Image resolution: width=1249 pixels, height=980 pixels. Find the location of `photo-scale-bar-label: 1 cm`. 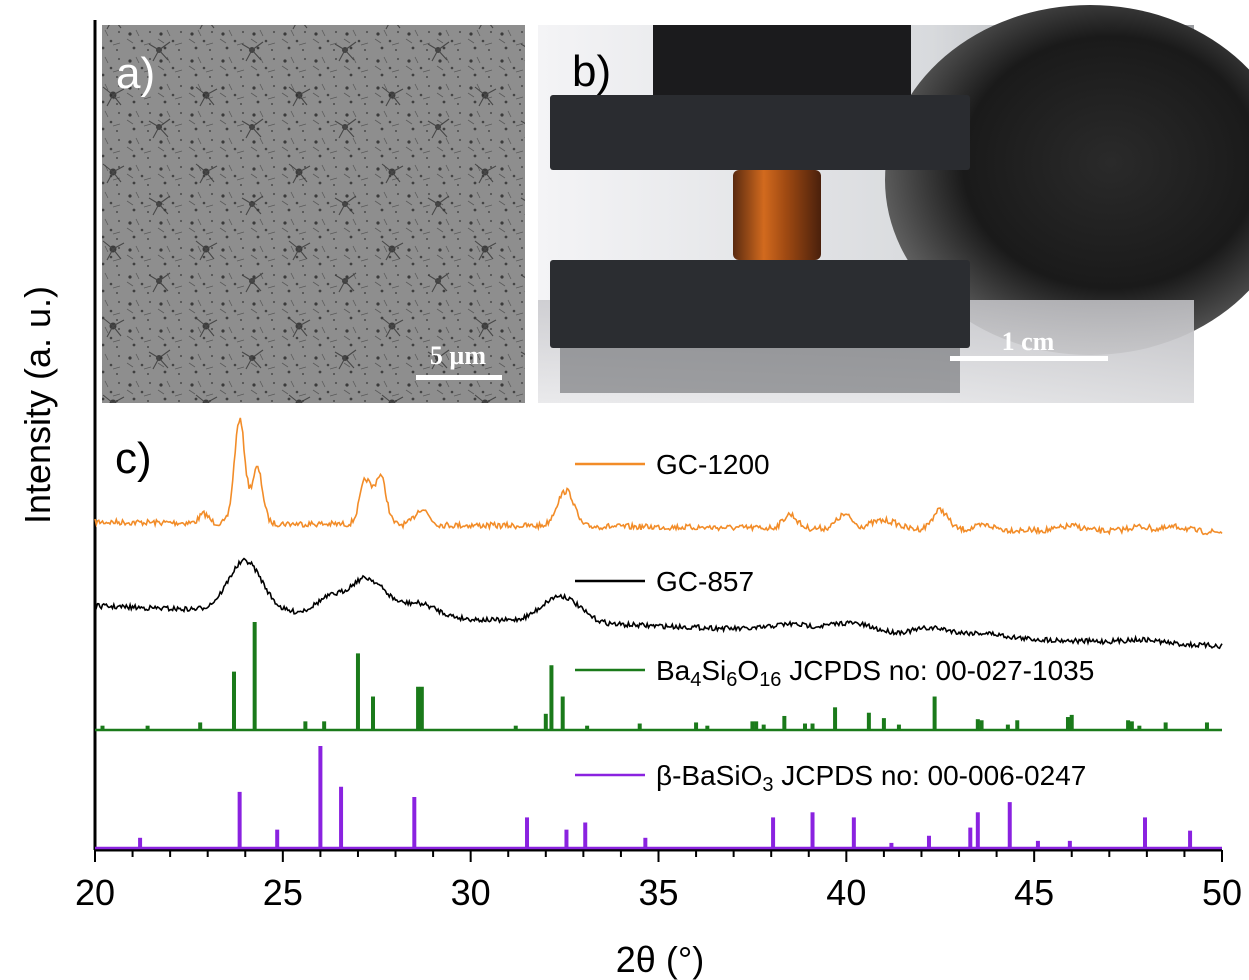

photo-scale-bar-label: 1 cm is located at coordinates (1028, 341).